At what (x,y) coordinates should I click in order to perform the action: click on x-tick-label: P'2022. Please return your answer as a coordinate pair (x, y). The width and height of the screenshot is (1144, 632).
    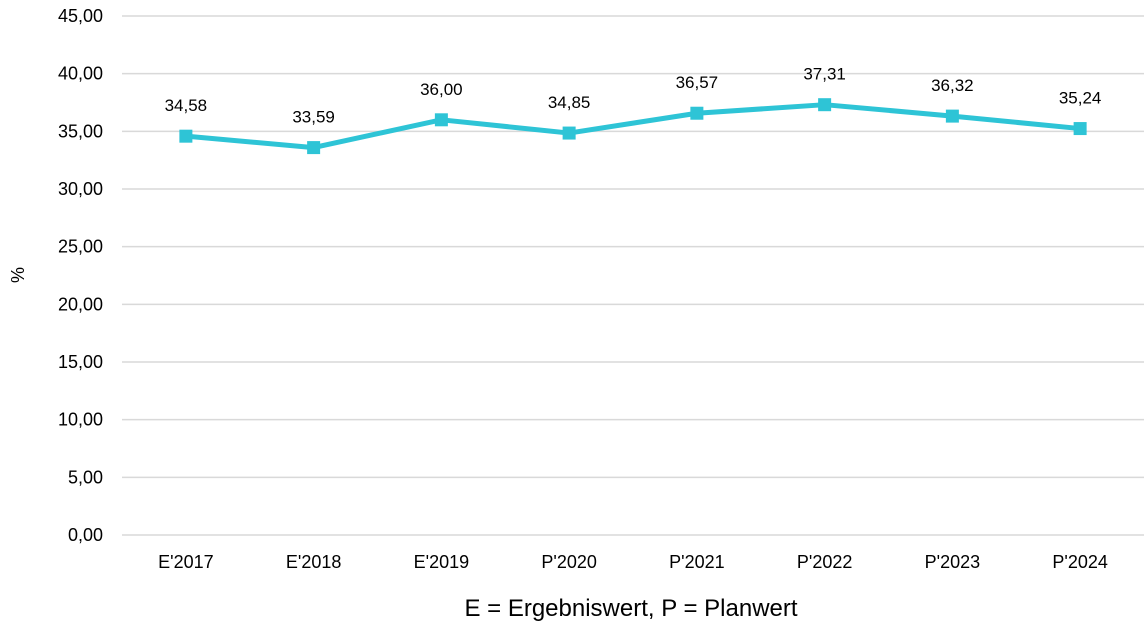
    Looking at the image, I should click on (825, 562).